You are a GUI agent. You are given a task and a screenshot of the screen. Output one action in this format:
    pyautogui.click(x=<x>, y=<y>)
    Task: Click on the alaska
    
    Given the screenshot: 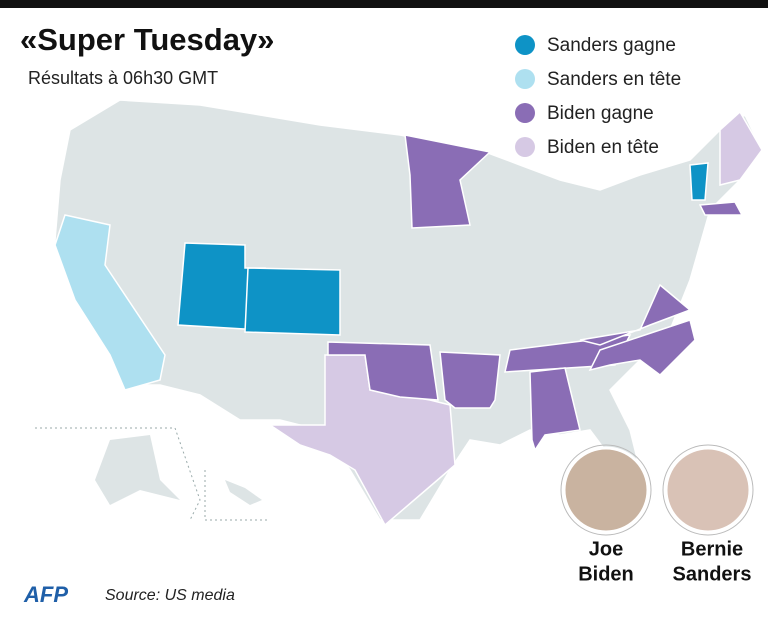 What is the action you would take?
    pyautogui.click(x=137, y=470)
    